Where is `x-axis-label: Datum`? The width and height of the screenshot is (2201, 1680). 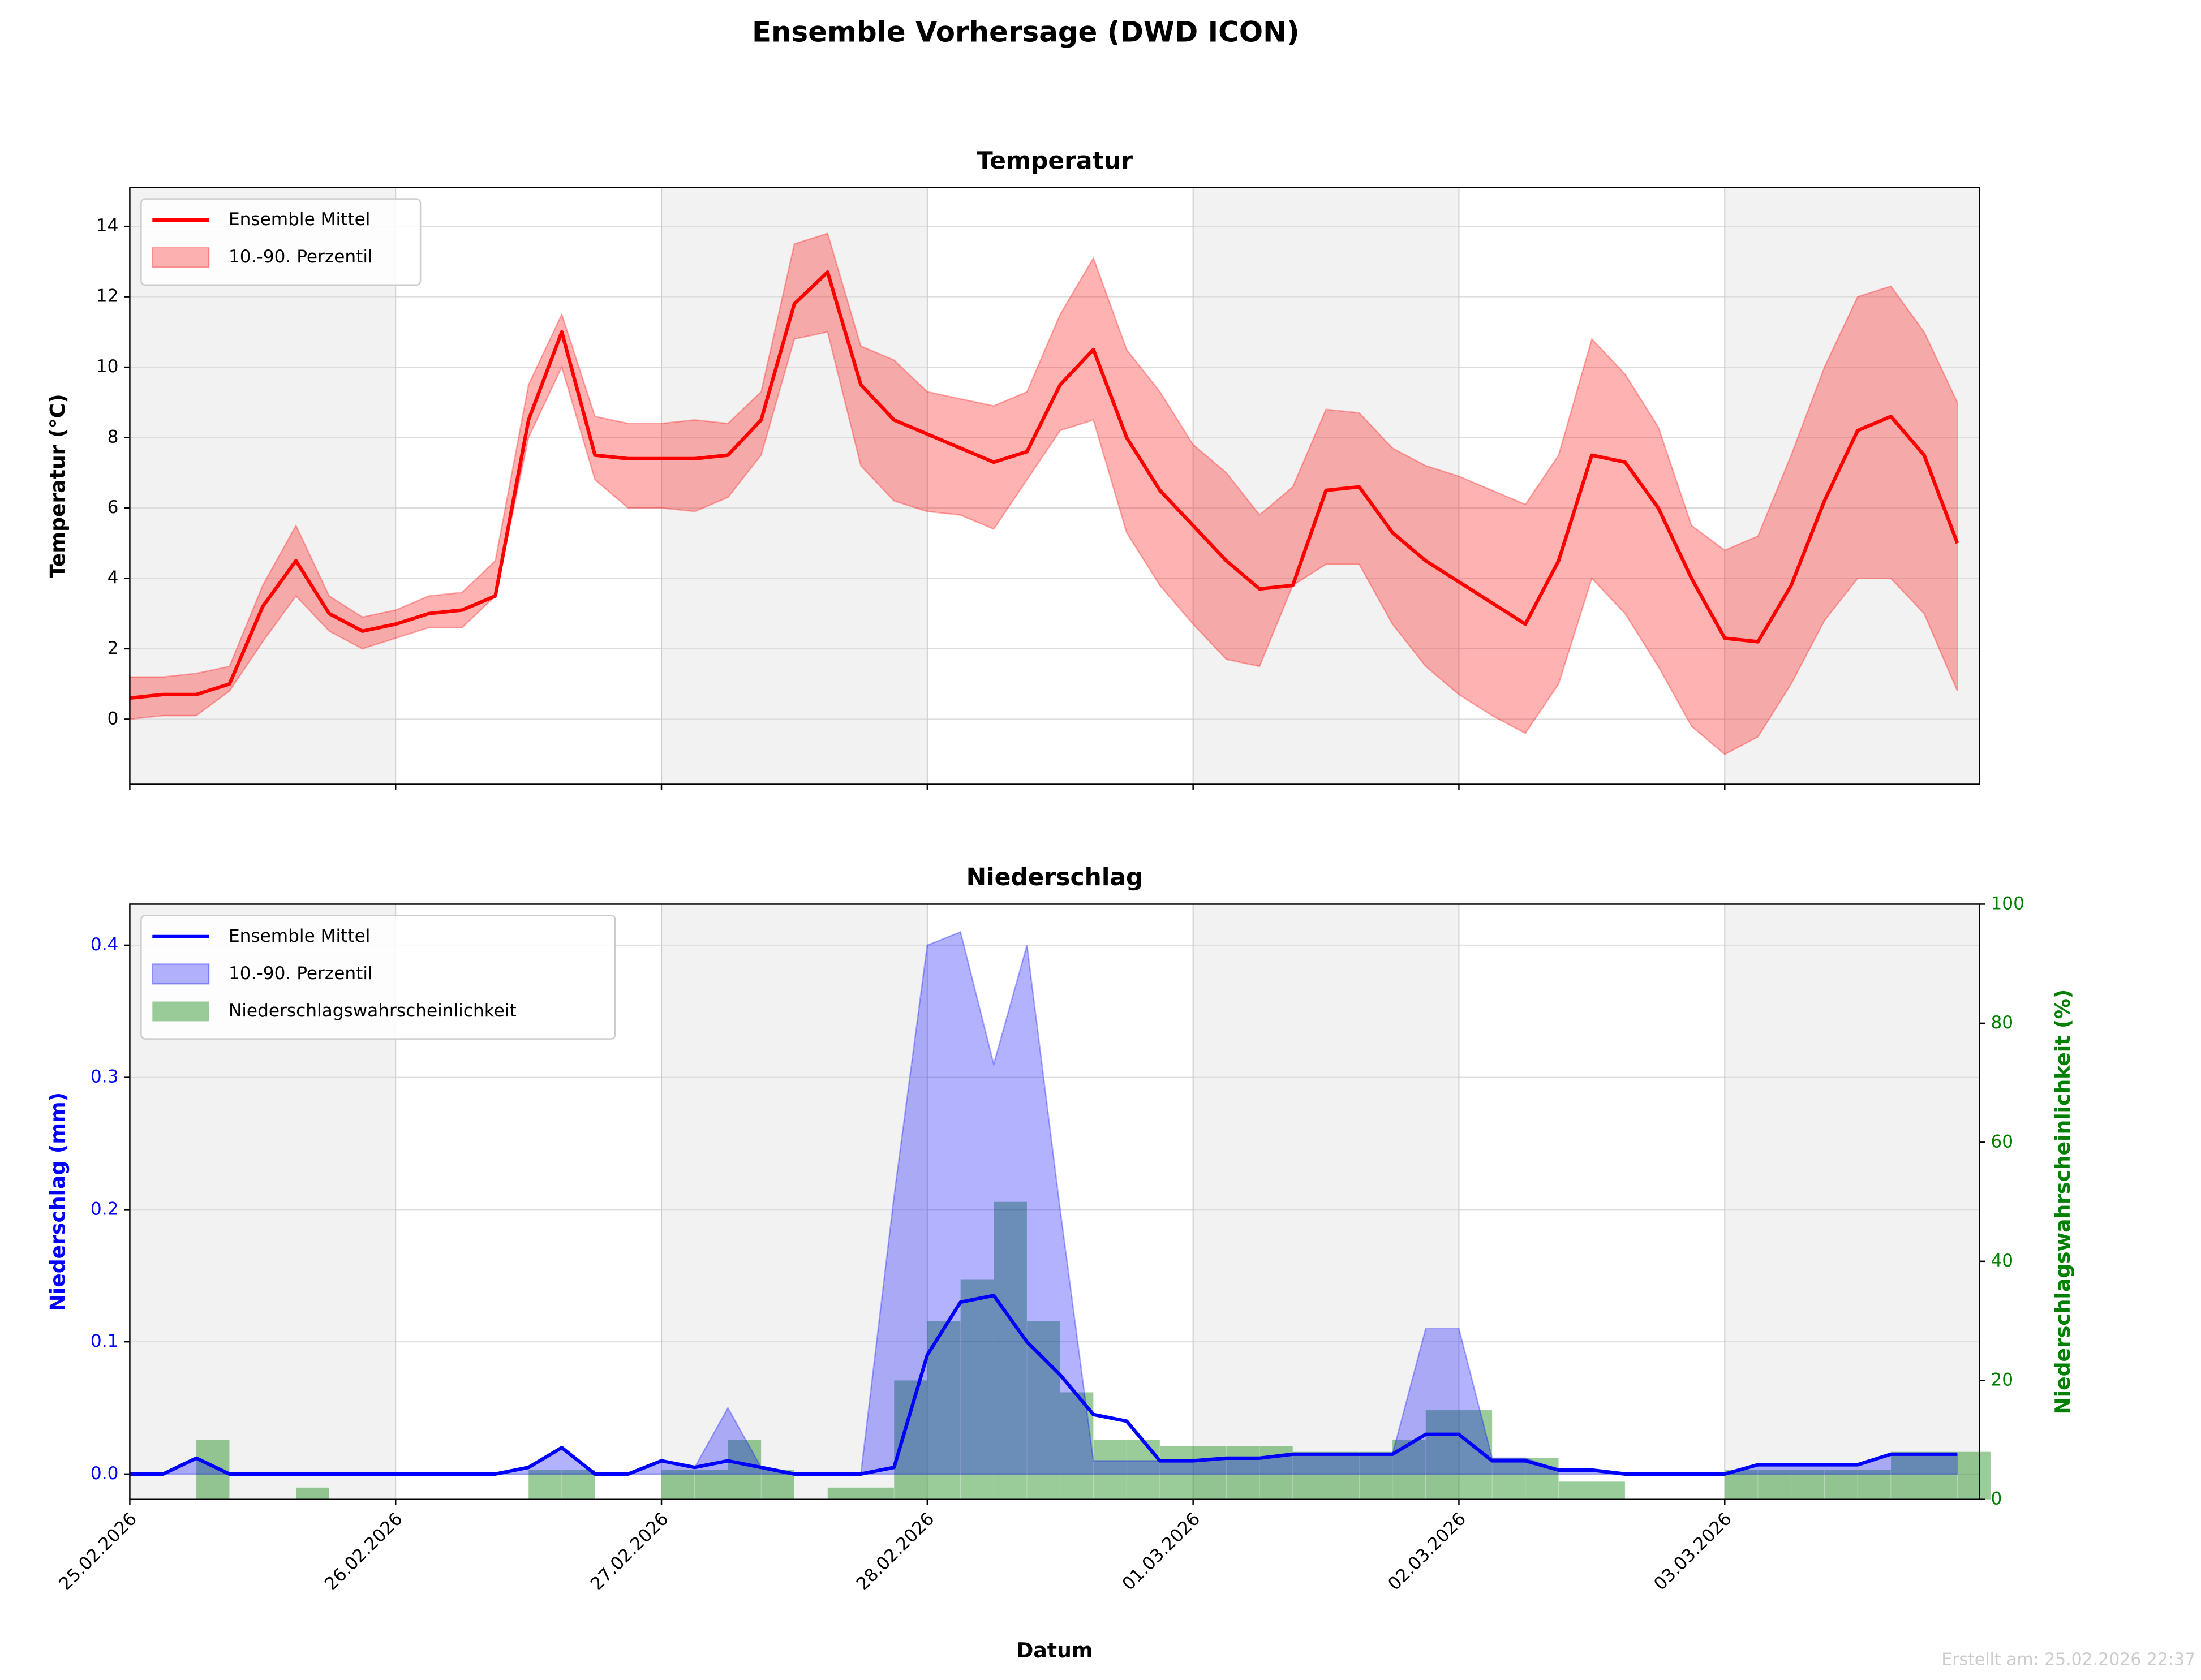 x-axis-label: Datum is located at coordinates (1055, 1650).